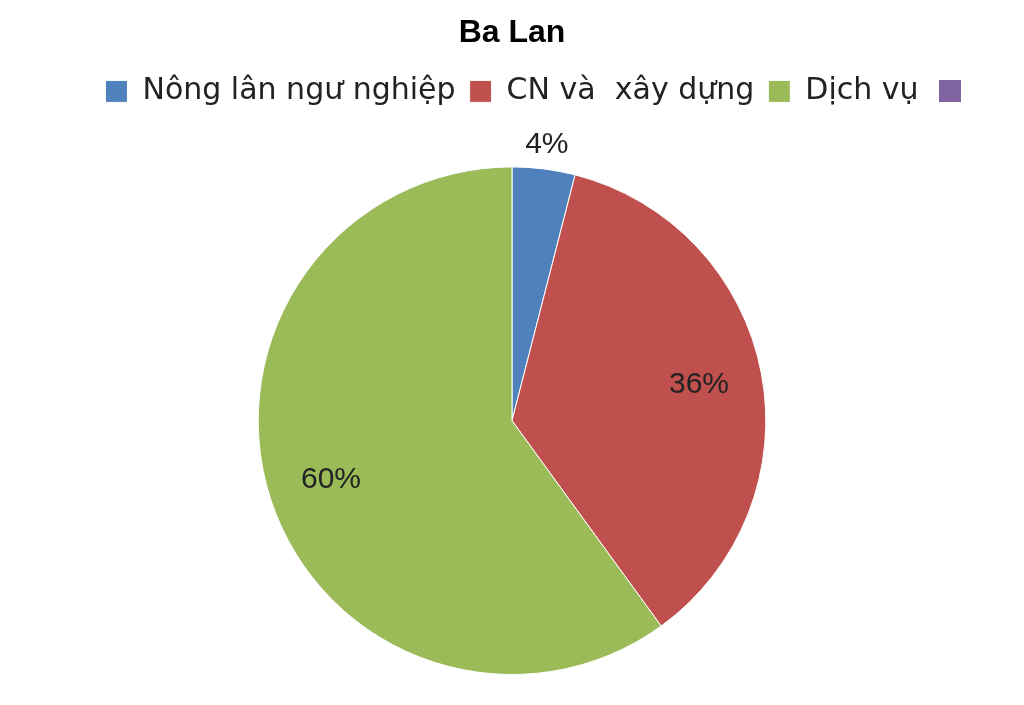 This screenshot has width=1024, height=705. What do you see at coordinates (330, 477) in the screenshot?
I see `data-label: 60%` at bounding box center [330, 477].